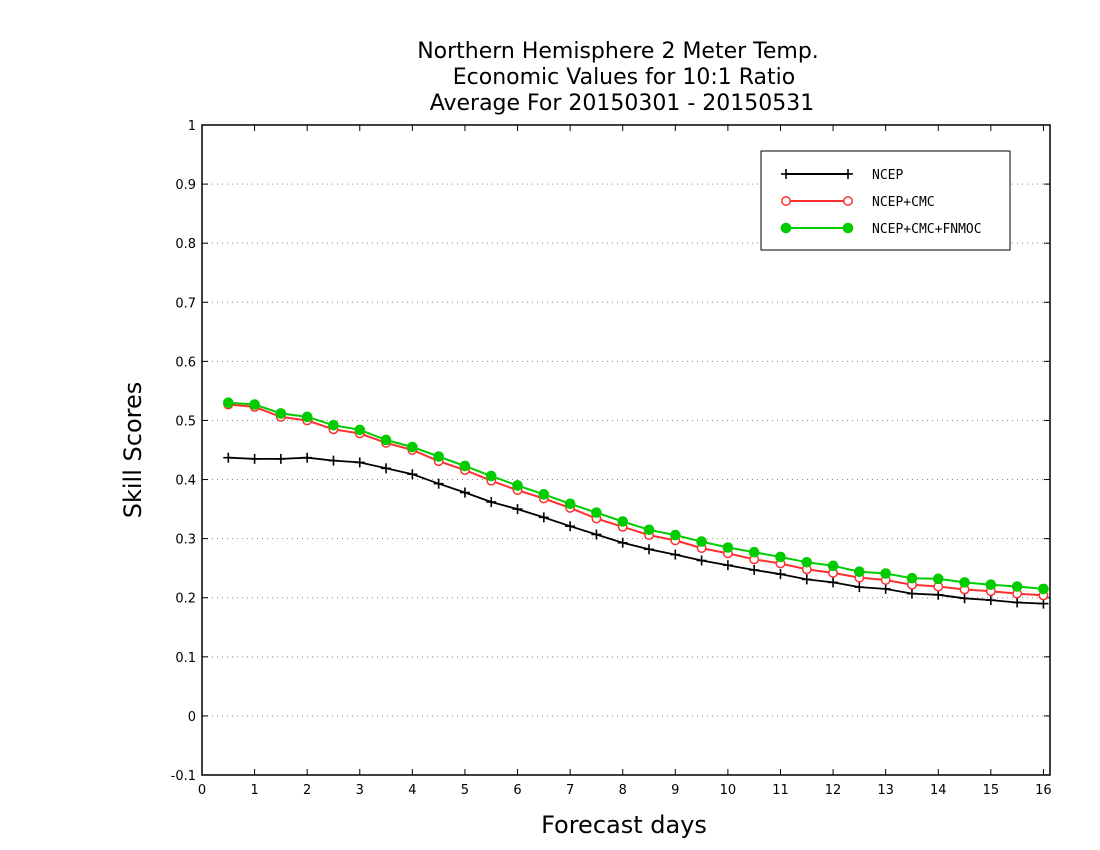 Image resolution: width=1100 pixels, height=850 pixels. Describe the element at coordinates (185, 185) in the screenshot. I see `y-tick-label: 0.9` at that location.